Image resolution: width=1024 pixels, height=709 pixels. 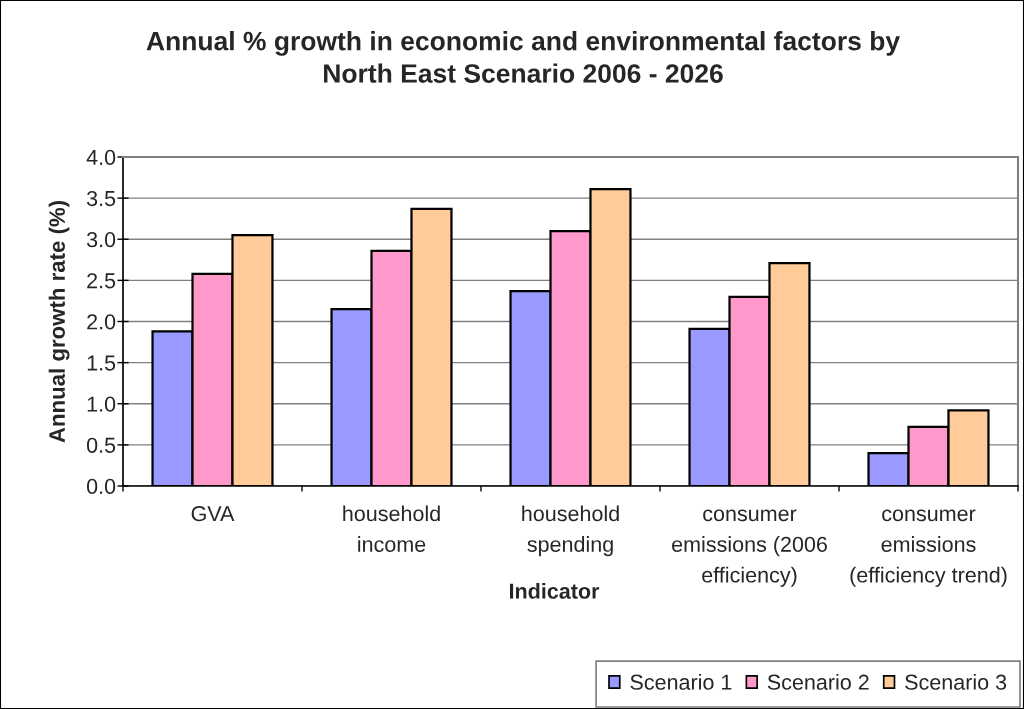 What do you see at coordinates (818, 682) in the screenshot?
I see `legend-label: Scenario 2` at bounding box center [818, 682].